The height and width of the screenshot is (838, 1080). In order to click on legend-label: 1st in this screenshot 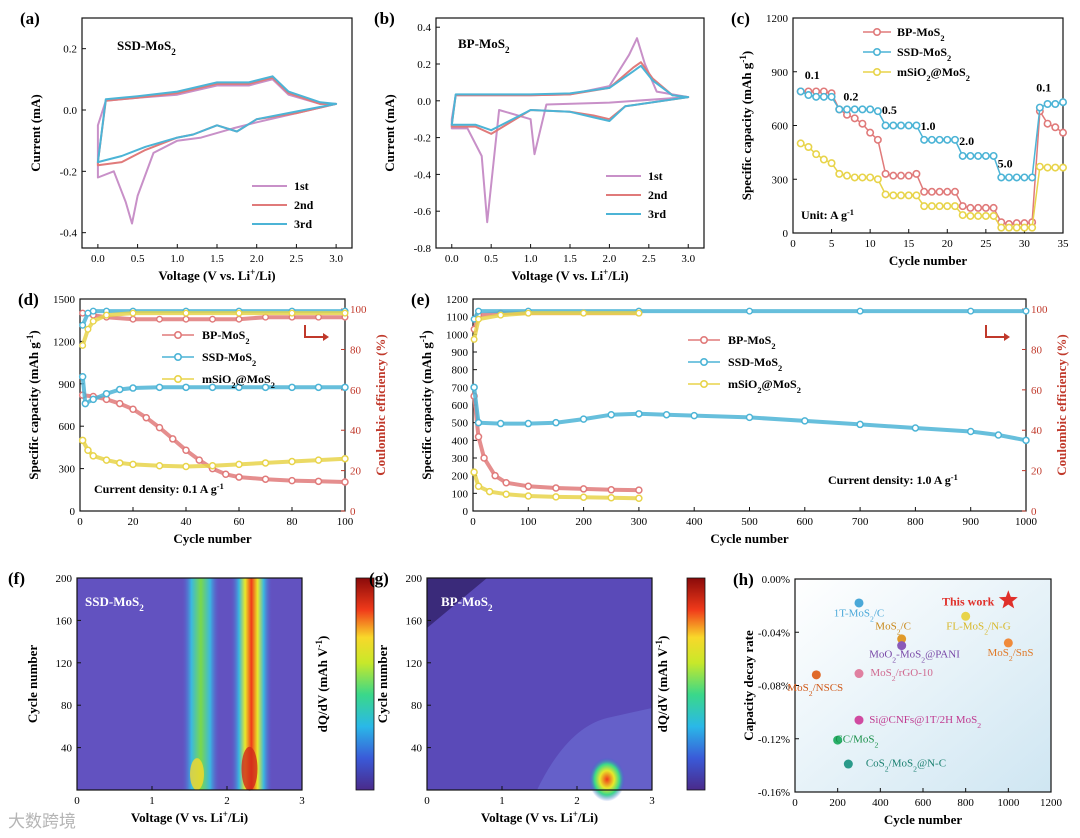, I will do `click(301, 186)`.